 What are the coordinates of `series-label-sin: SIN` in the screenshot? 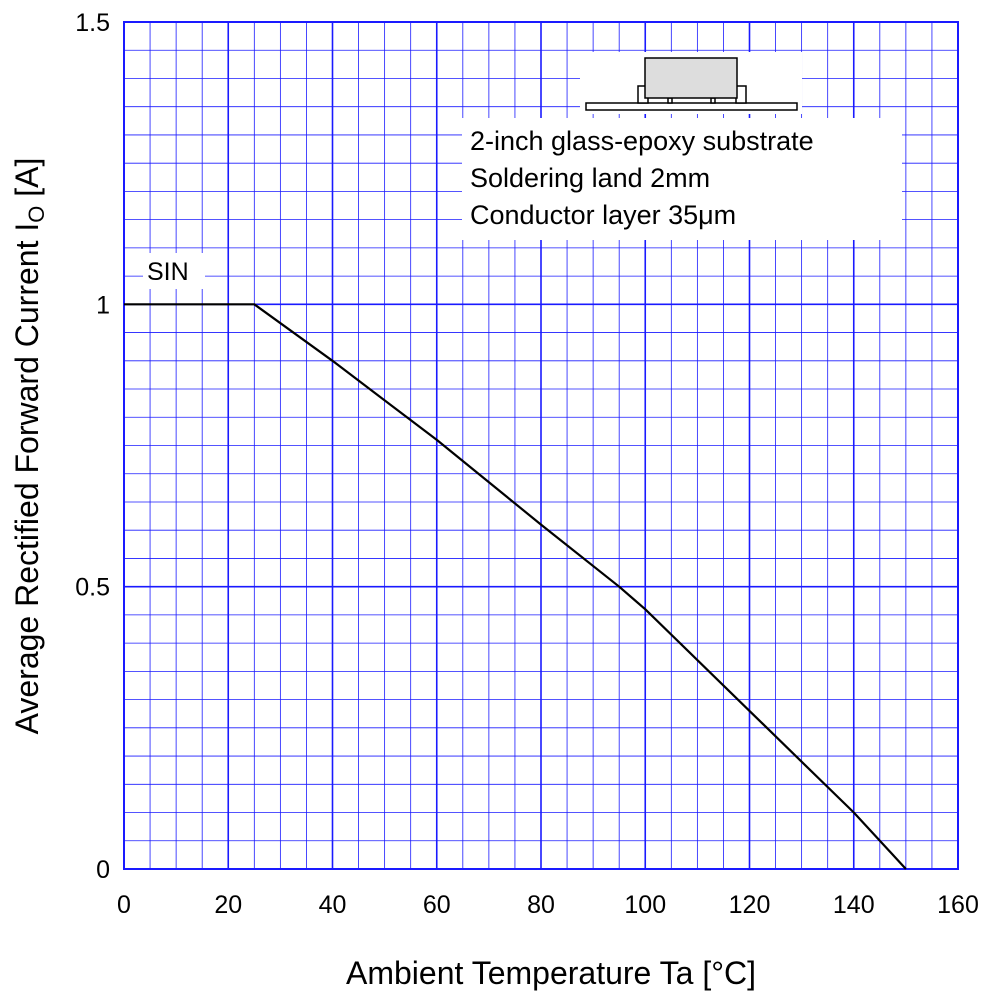 It's located at (168, 272).